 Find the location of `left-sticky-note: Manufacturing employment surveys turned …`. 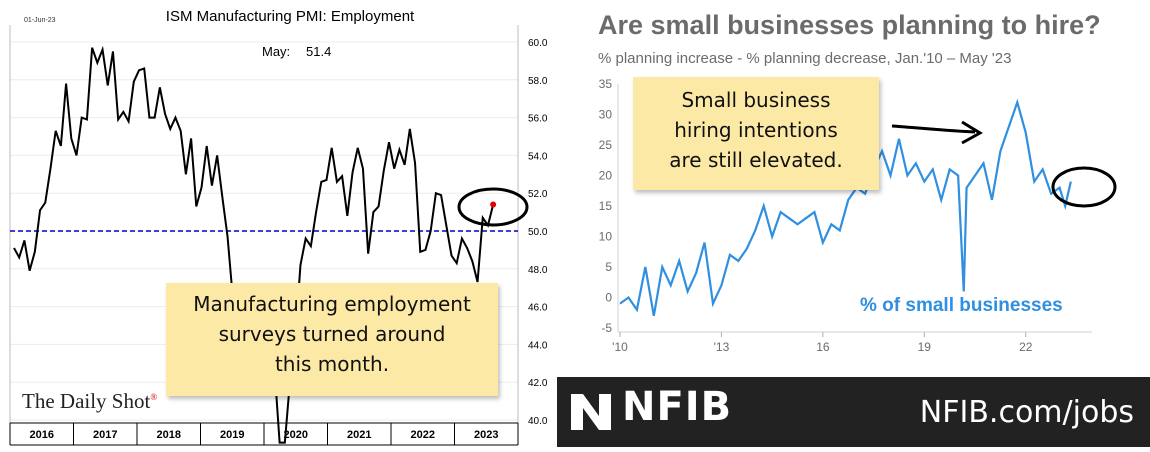

left-sticky-note: Manufacturing employment surveys turned … is located at coordinates (332, 339).